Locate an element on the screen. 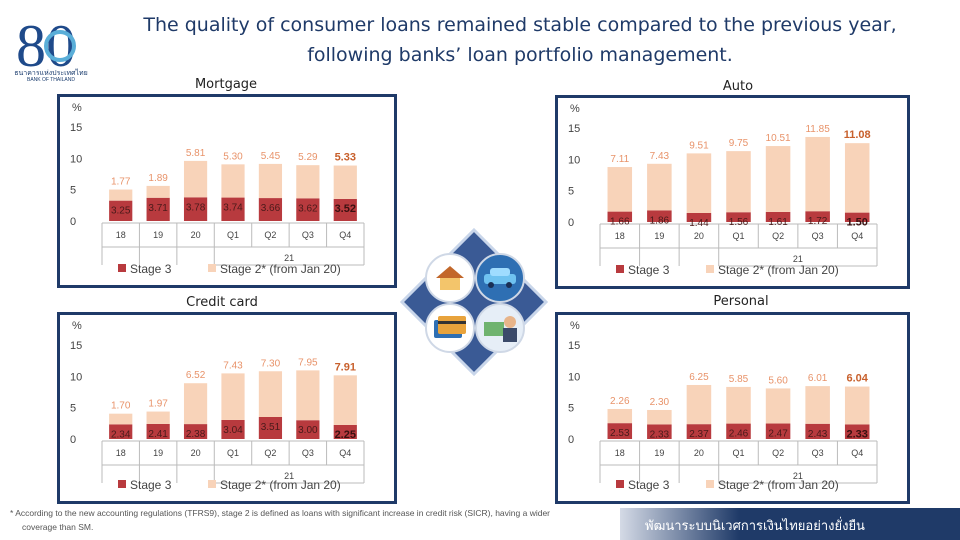  stage3-data-label: 2.46 is located at coordinates (739, 434).